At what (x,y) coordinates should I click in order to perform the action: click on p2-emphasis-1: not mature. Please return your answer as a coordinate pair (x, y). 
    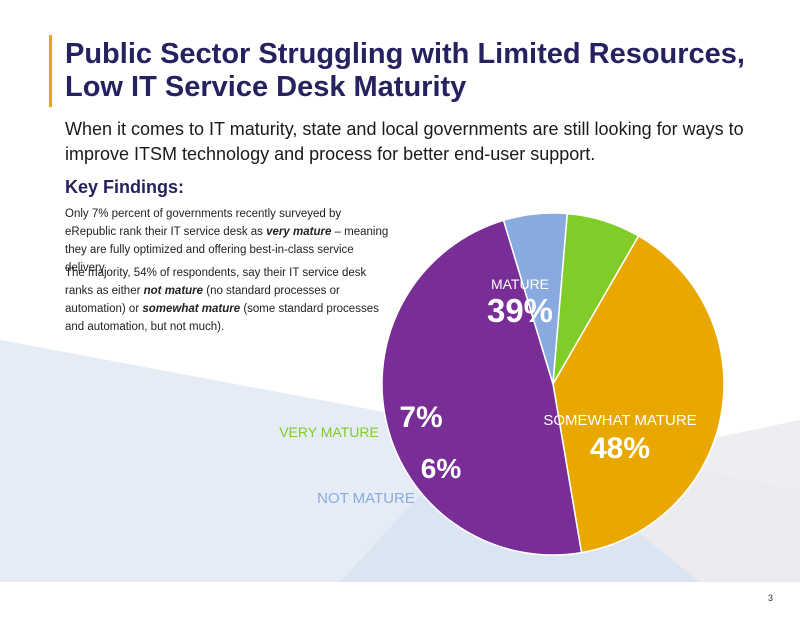
    Looking at the image, I should click on (173, 291).